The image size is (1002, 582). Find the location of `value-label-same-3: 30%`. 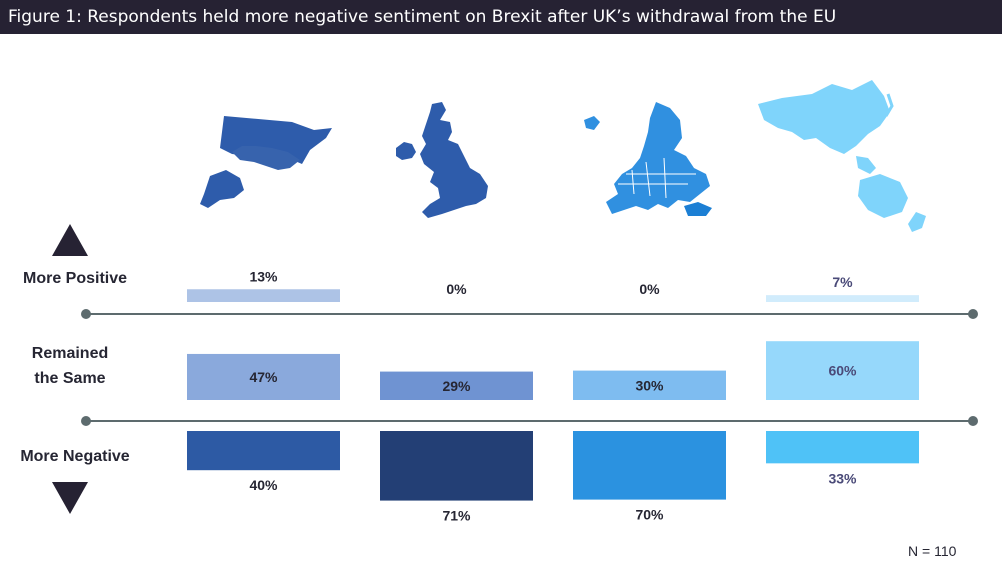

value-label-same-3: 30% is located at coordinates (649, 385).